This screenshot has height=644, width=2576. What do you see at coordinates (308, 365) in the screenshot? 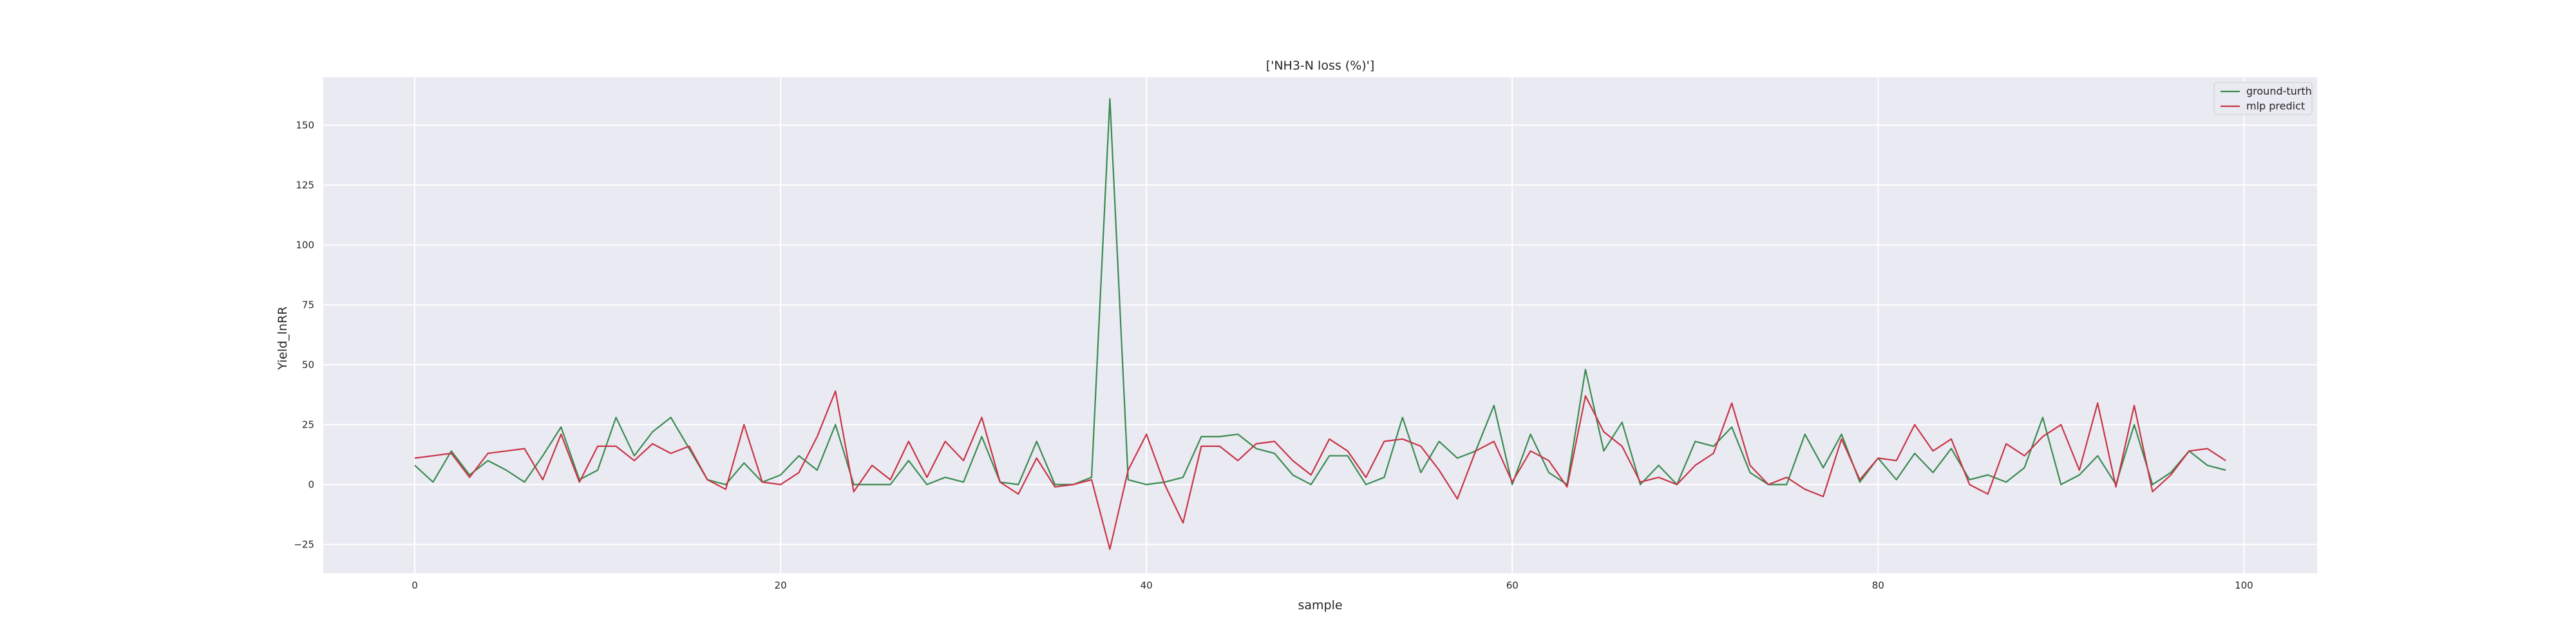
I see `y-tick-label: 50` at bounding box center [308, 365].